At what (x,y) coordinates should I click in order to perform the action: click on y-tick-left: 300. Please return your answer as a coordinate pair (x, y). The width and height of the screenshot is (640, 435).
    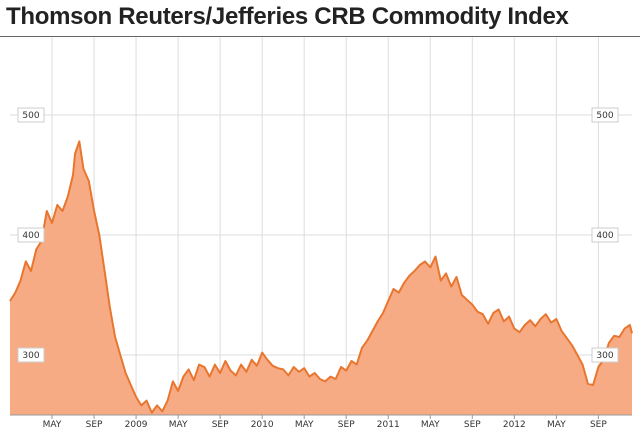
    Looking at the image, I should click on (31, 355).